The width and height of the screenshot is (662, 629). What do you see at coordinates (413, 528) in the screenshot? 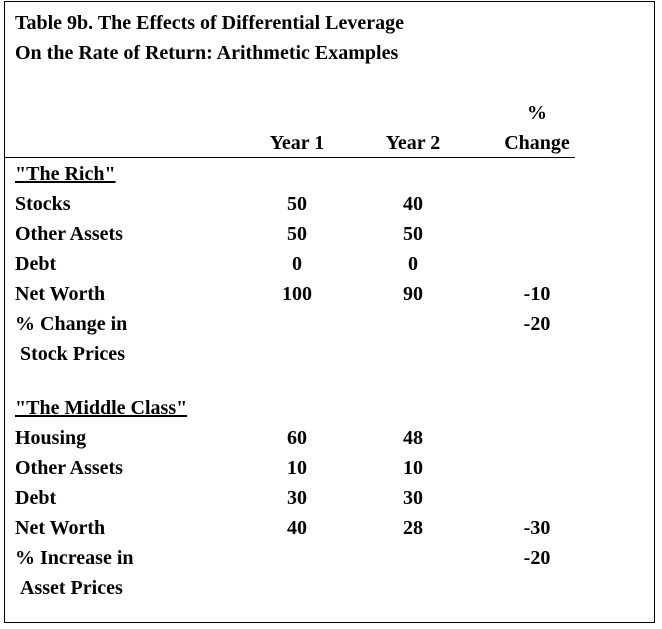
I see `middle-row-year2: 28` at bounding box center [413, 528].